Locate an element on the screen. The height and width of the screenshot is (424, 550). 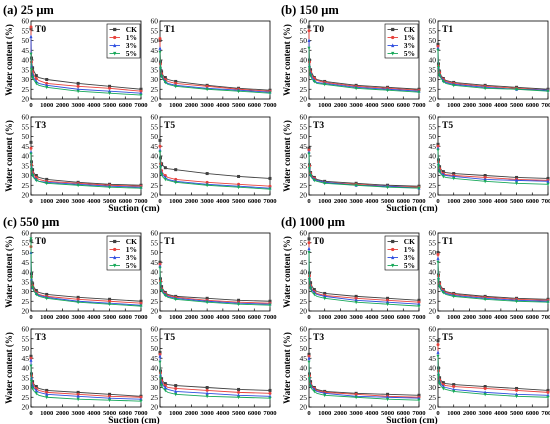
x-tick-label: 7000 is located at coordinates (270, 201).